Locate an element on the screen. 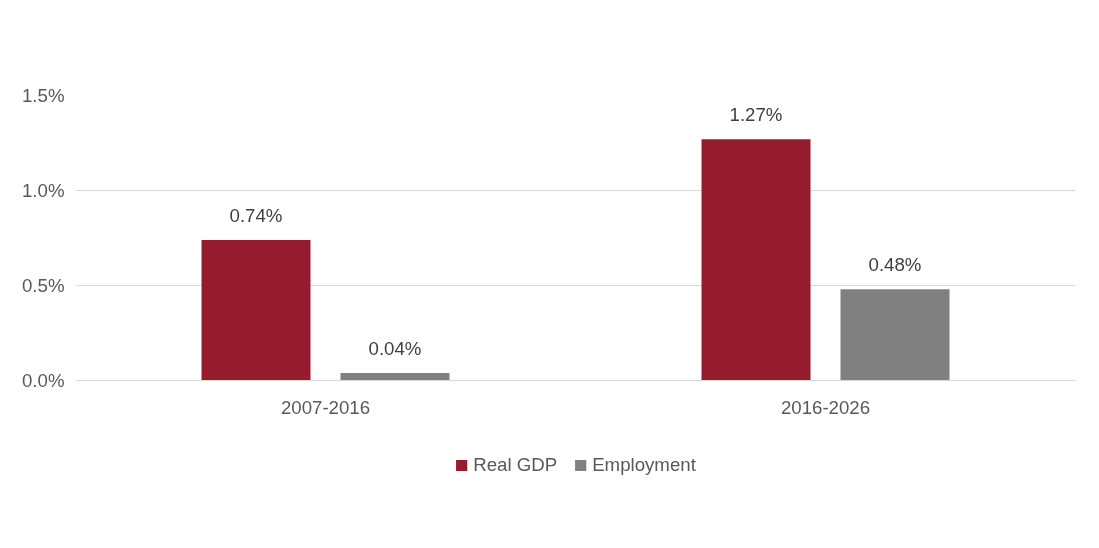 Image resolution: width=1099 pixels, height=548 pixels. data-label: 0.74% is located at coordinates (256, 215).